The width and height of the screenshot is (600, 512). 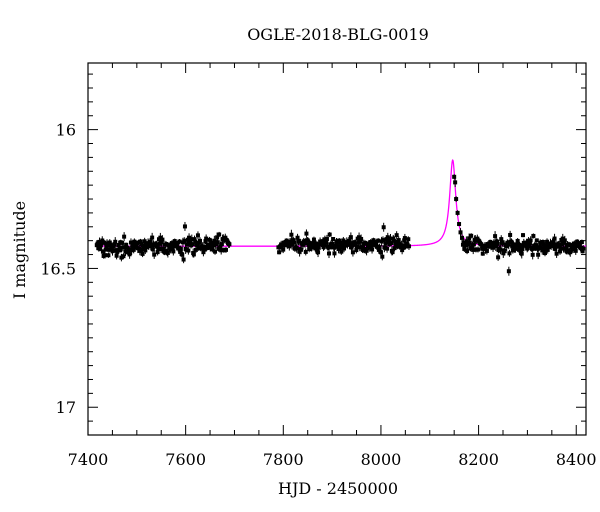 What do you see at coordinates (381, 459) in the screenshot?
I see `x-tick-label: 8000` at bounding box center [381, 459].